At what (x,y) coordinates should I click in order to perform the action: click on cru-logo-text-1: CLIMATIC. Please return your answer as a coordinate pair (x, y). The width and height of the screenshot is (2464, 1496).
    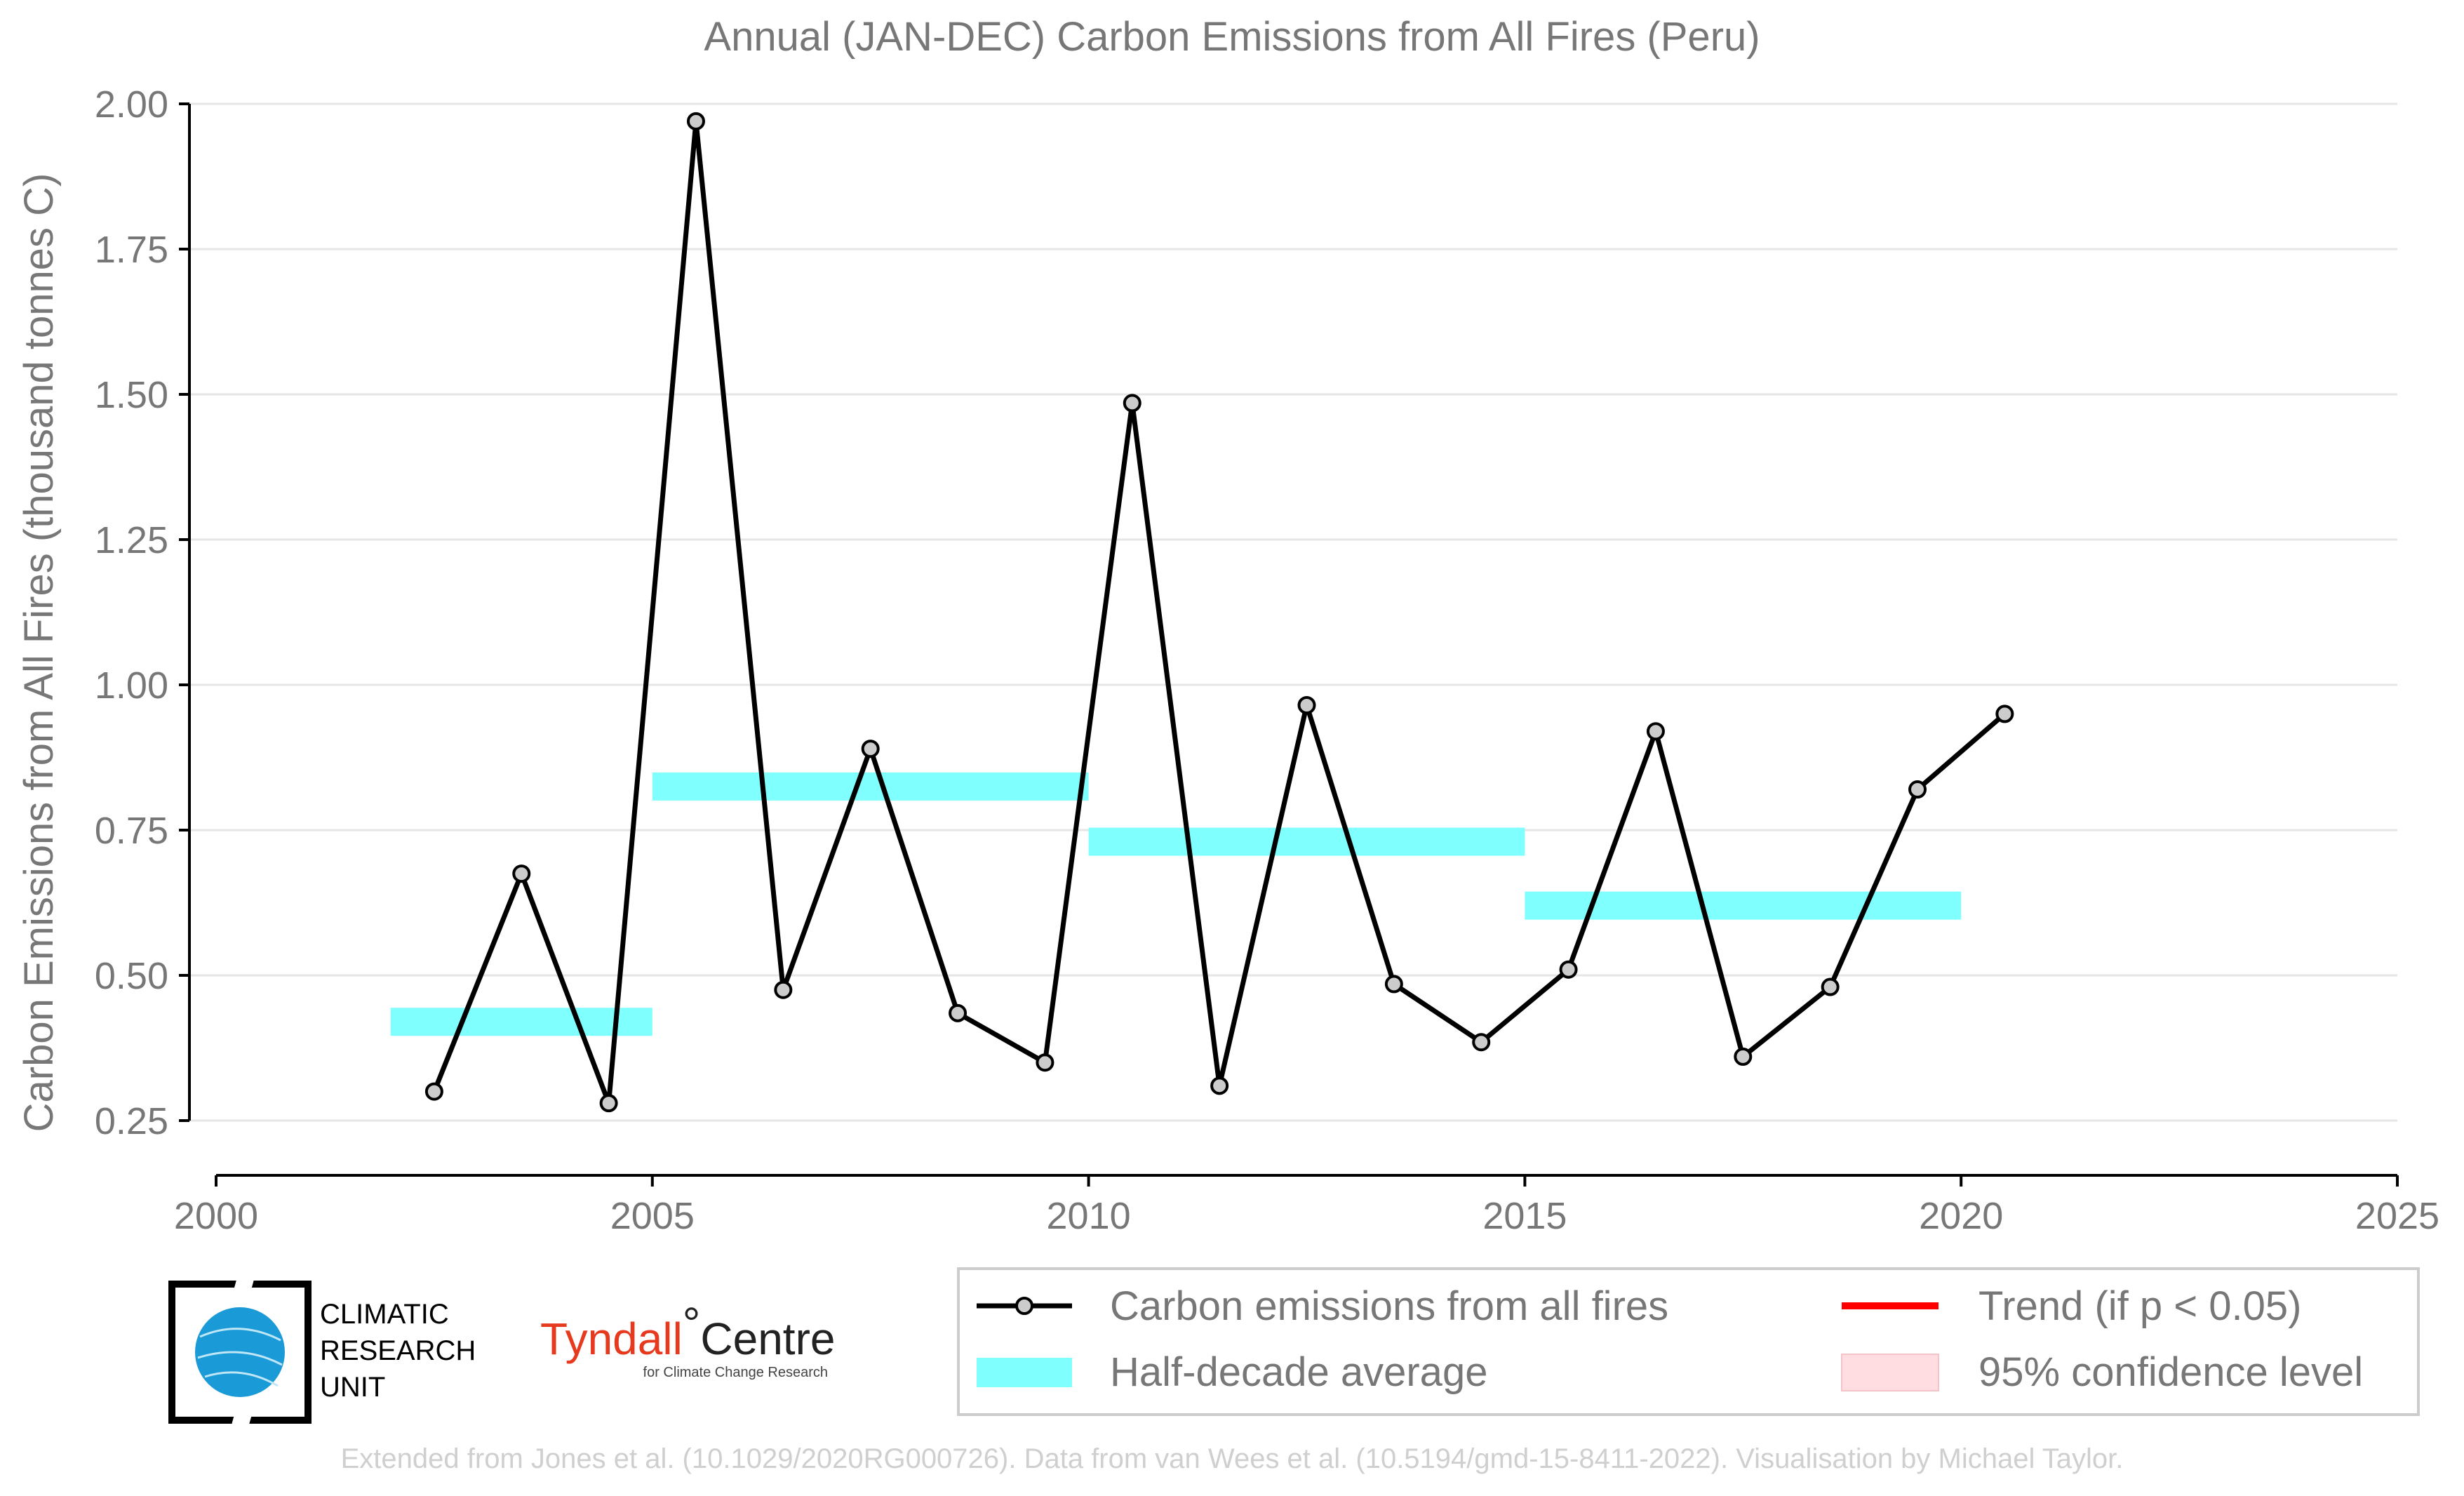
    Looking at the image, I should click on (384, 1314).